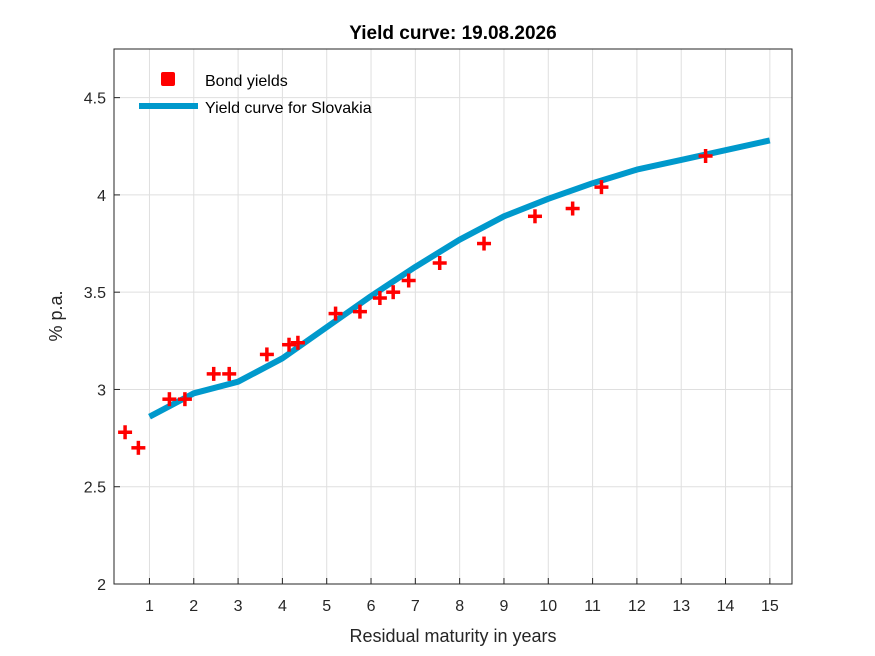  What do you see at coordinates (149, 606) in the screenshot?
I see `x-tick-label: 1` at bounding box center [149, 606].